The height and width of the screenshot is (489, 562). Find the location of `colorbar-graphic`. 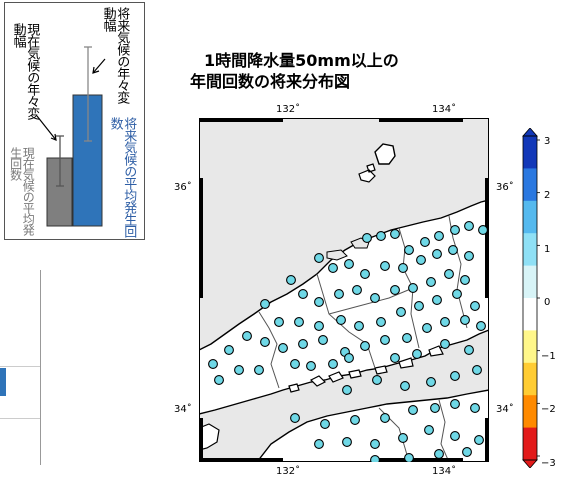

colorbar-graphic is located at coordinates (531, 298).